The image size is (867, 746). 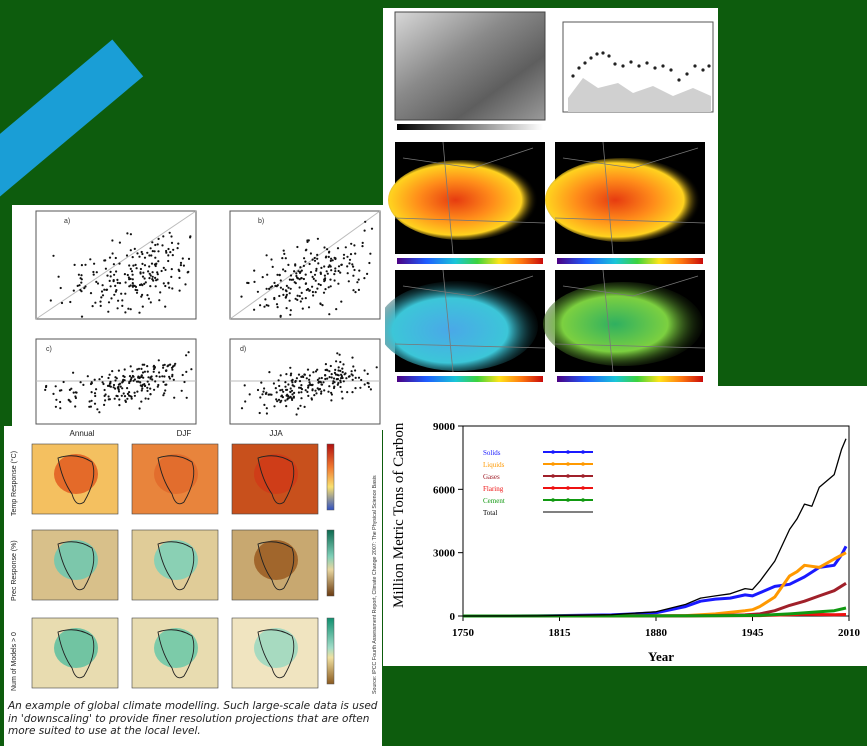 I want to click on num-models-colorbar, so click(x=330, y=651).